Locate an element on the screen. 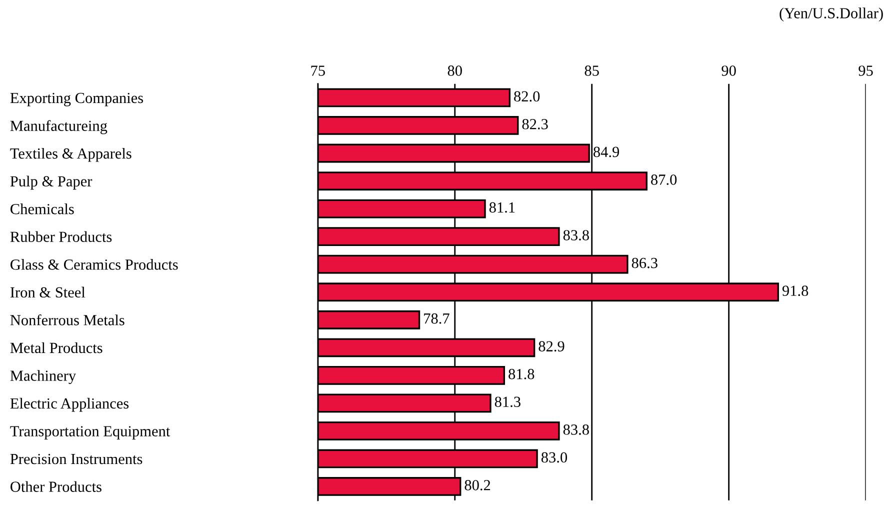 The width and height of the screenshot is (888, 508). data-label: 87.0 is located at coordinates (664, 179).